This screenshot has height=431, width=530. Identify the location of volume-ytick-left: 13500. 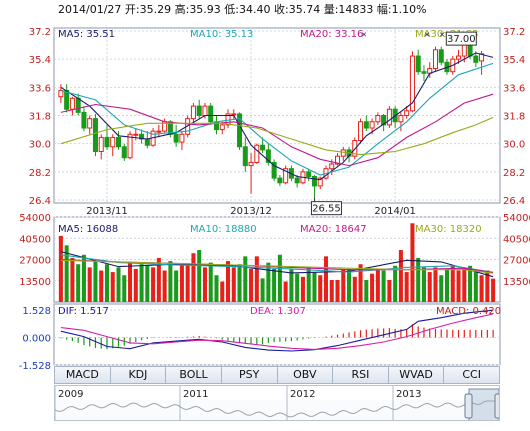
(35, 282).